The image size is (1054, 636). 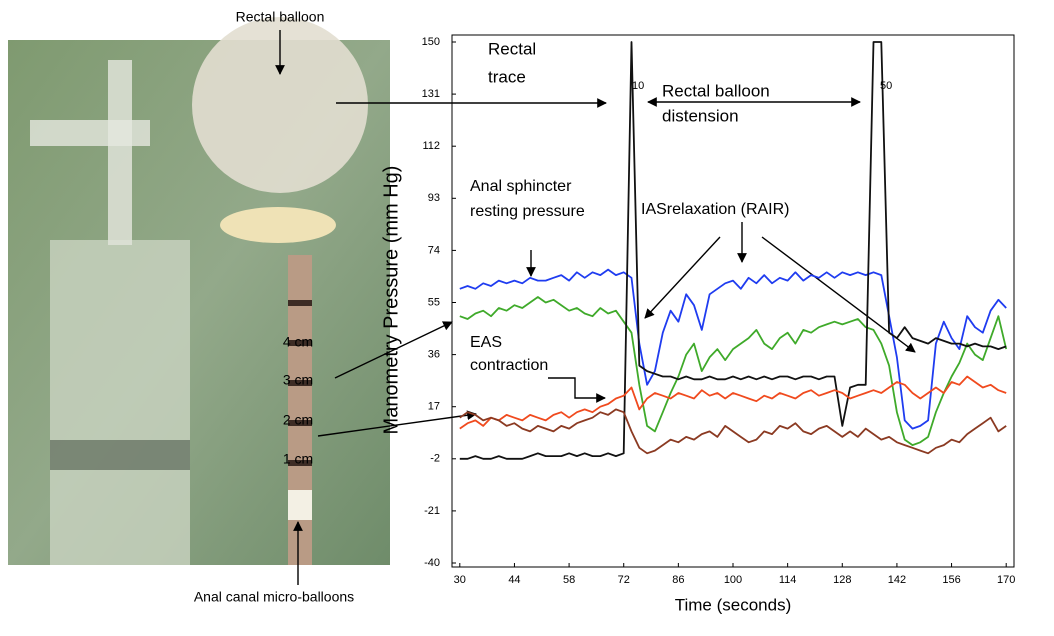 I want to click on catheter-bands, so click(x=300, y=383).